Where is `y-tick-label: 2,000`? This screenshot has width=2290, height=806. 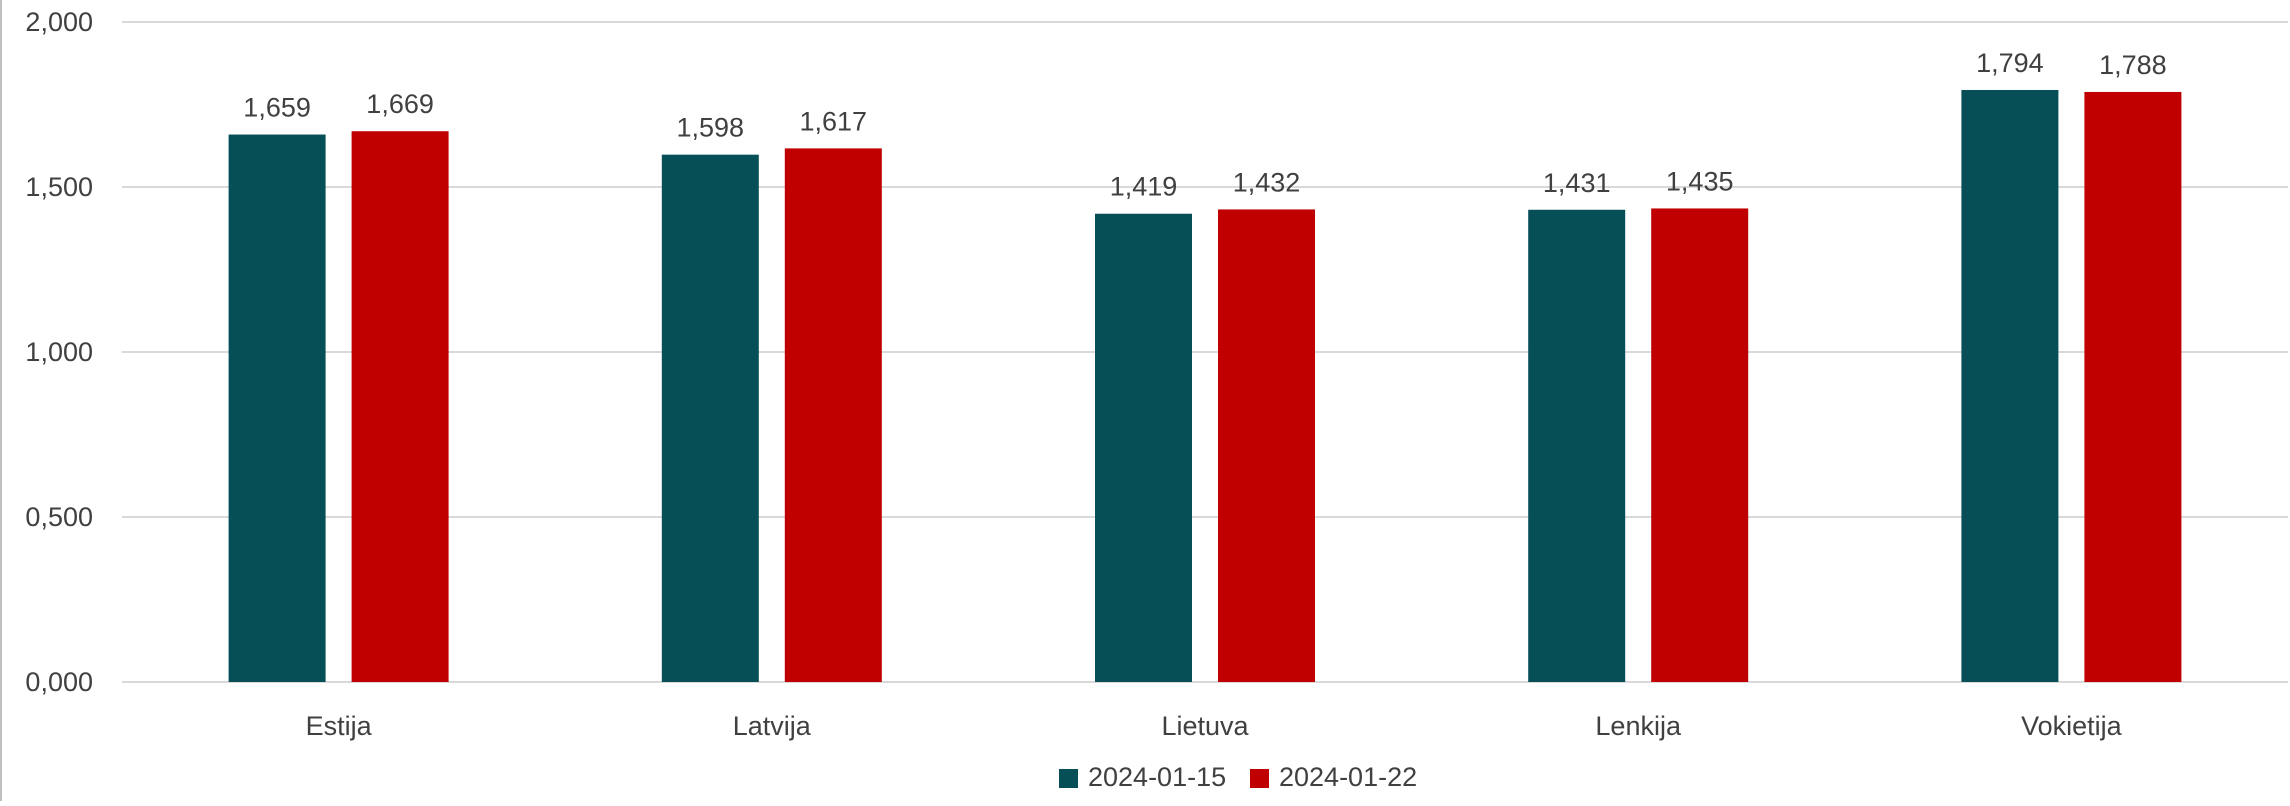 y-tick-label: 2,000 is located at coordinates (59, 22).